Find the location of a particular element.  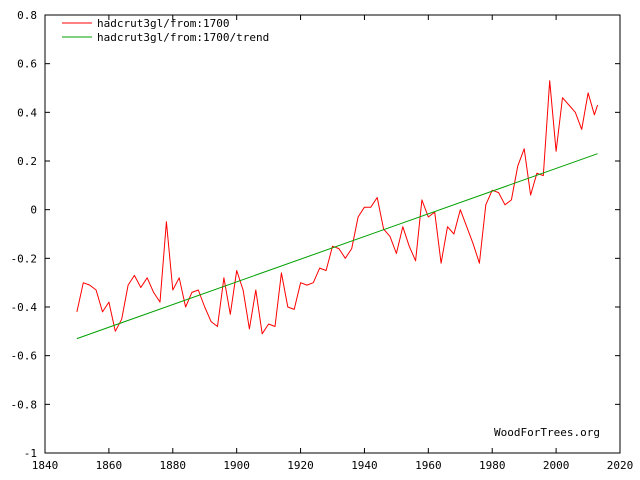

y-tick-label: 0.8 is located at coordinates (27, 15).